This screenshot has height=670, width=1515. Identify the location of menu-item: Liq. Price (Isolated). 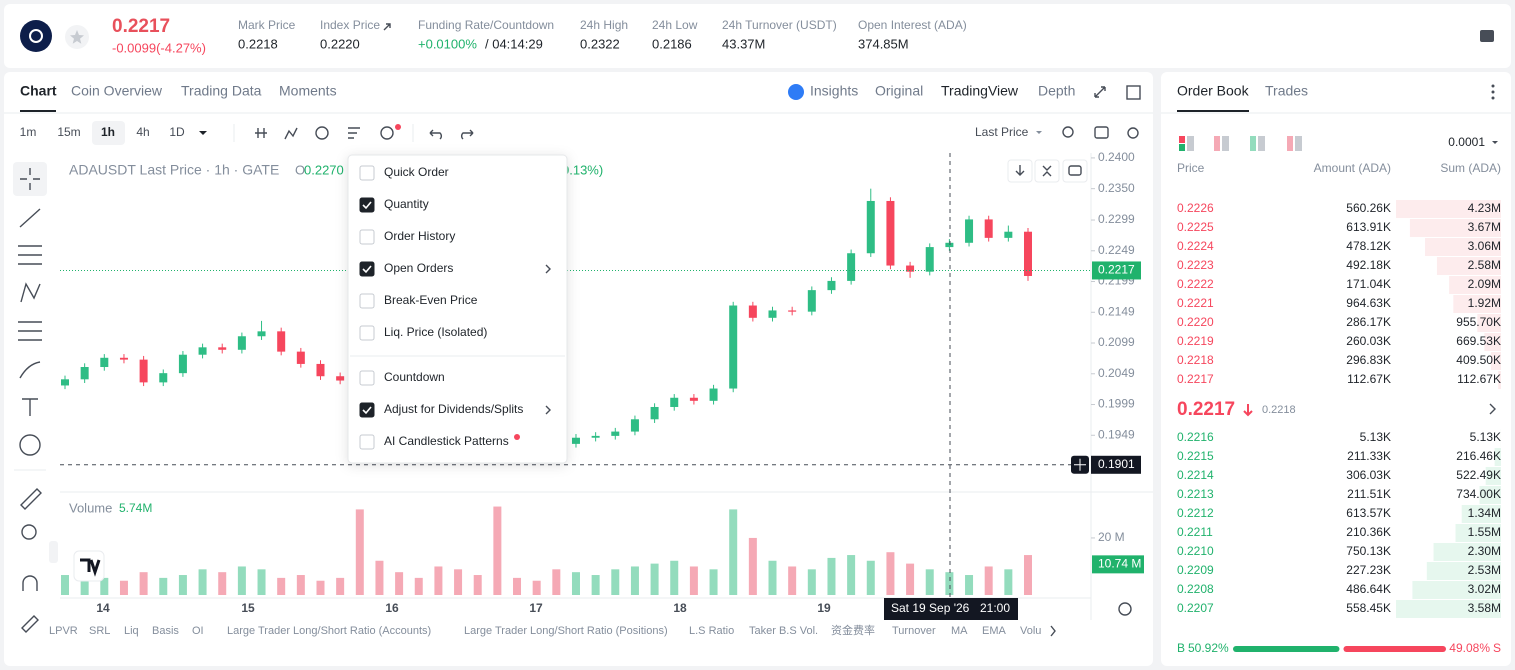
(435, 332).